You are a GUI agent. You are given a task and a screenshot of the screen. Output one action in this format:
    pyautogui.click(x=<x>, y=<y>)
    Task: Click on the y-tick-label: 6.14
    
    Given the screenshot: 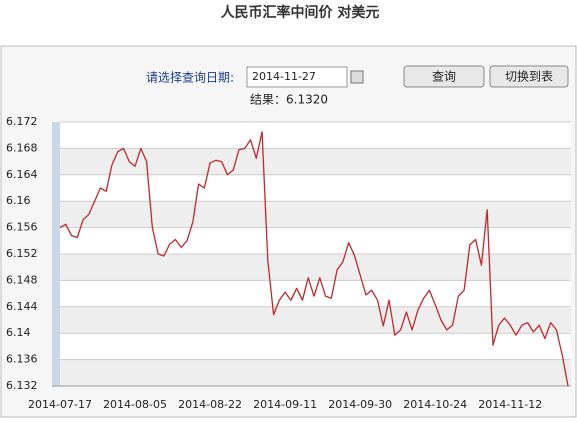 What is the action you would take?
    pyautogui.click(x=18, y=332)
    